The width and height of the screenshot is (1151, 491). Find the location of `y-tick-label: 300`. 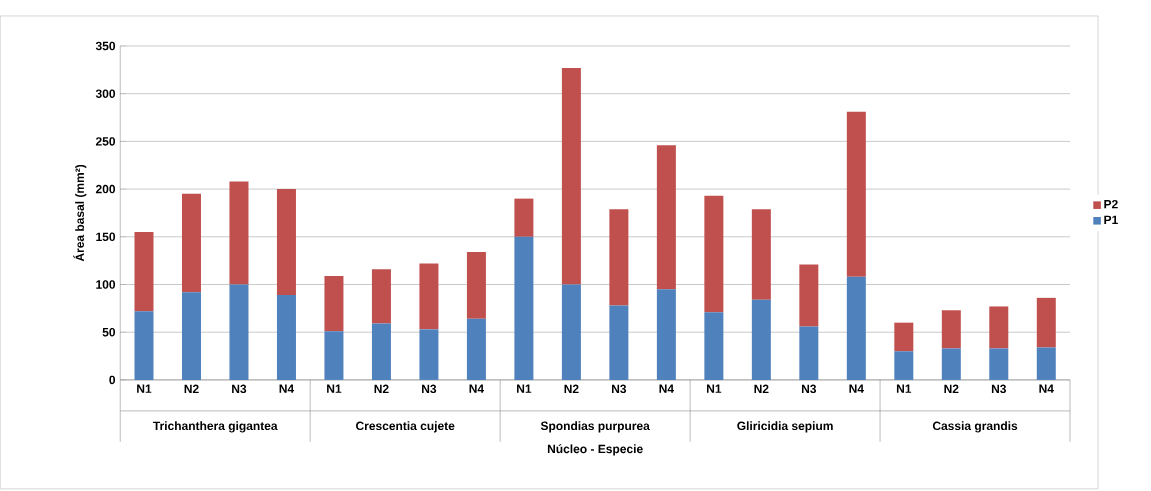

y-tick-label: 300 is located at coordinates (105, 93).